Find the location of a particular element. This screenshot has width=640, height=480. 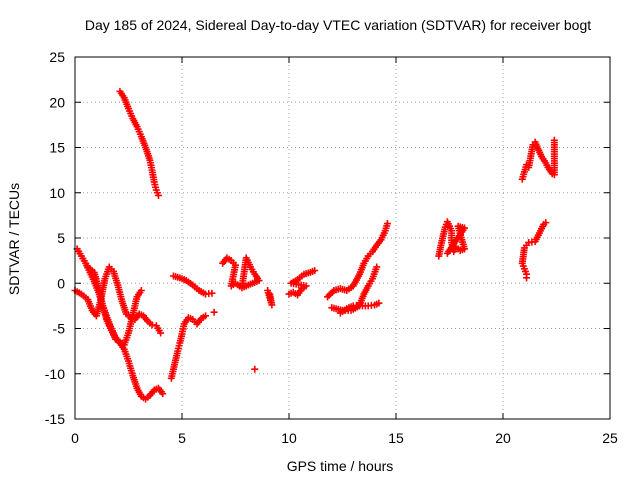

x-axis-label: GPS time / hours is located at coordinates (340, 466).